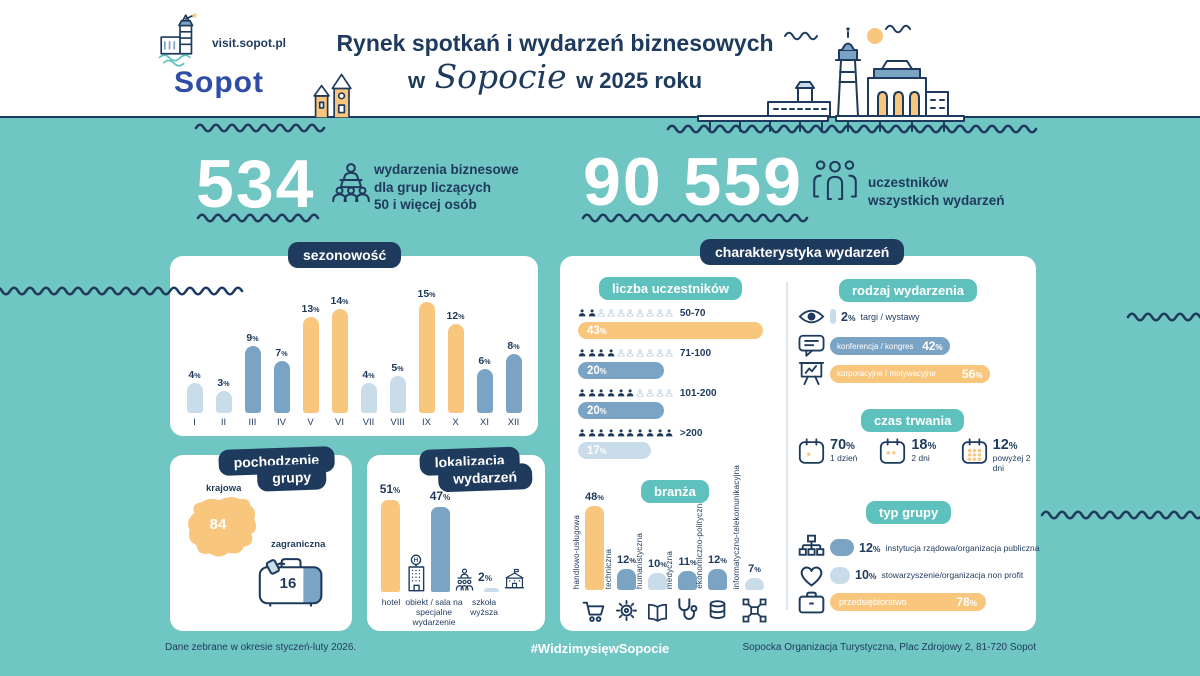  I want to click on month-label: VII, so click(368, 422).